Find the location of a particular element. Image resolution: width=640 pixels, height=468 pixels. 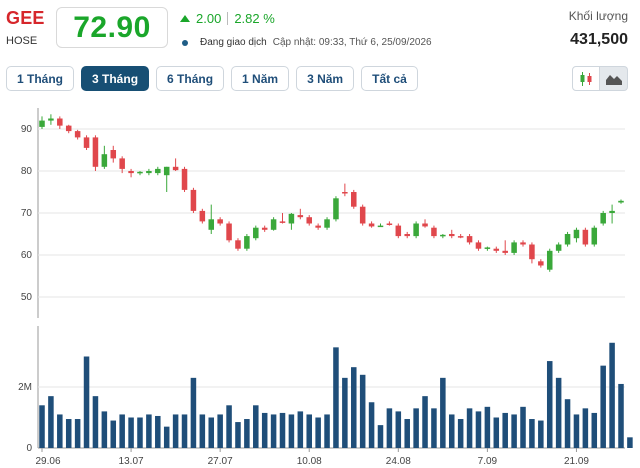

price-tick-label: 90 is located at coordinates (27, 129).